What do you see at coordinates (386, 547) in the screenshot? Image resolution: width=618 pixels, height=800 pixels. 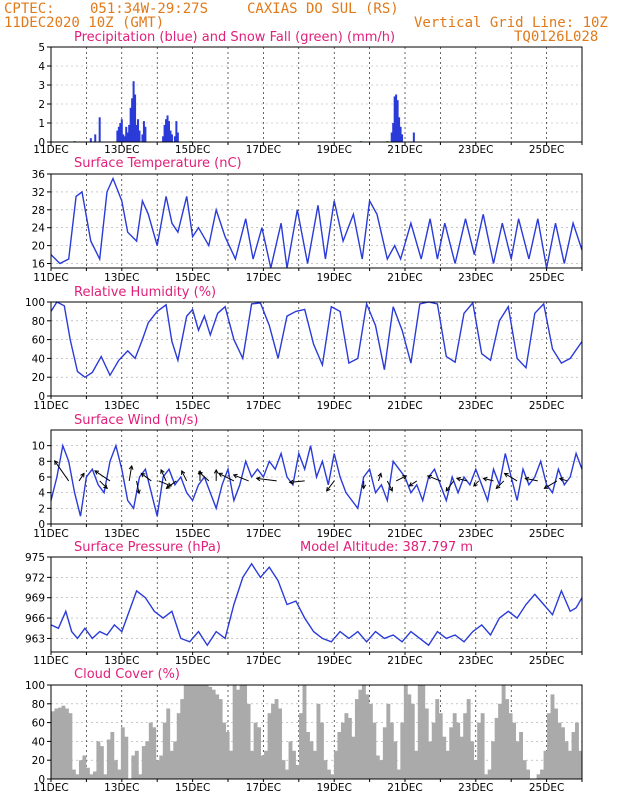 I see `panel-annotation: Model Altitude: 387.797 m` at bounding box center [386, 547].